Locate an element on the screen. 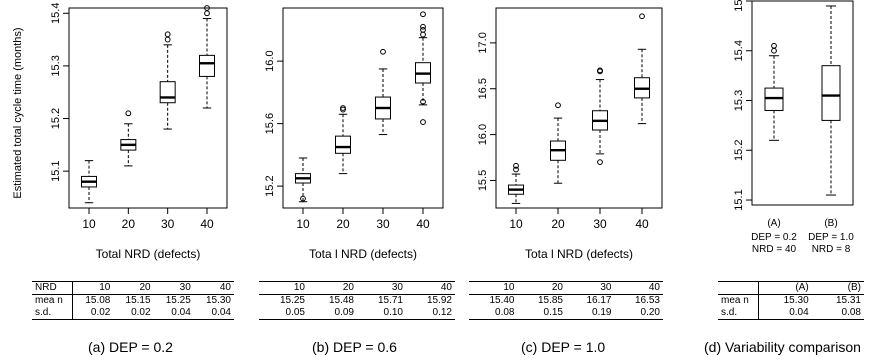  y-tick-label: 17.0 is located at coordinates (483, 42).